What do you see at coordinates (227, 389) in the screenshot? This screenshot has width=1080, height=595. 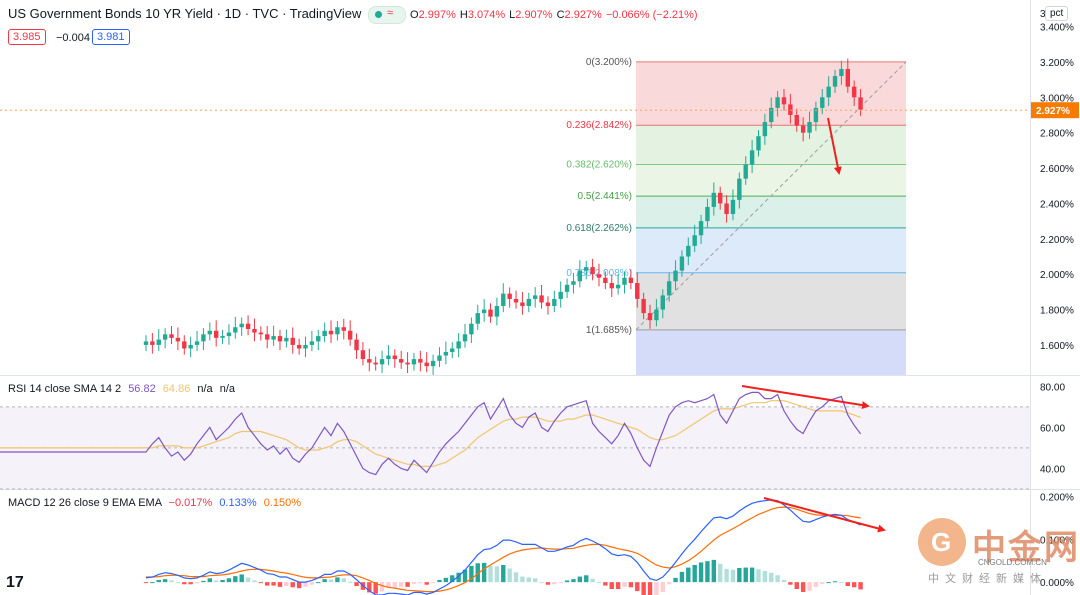 I see `rsi-na-2: n/a` at bounding box center [227, 389].